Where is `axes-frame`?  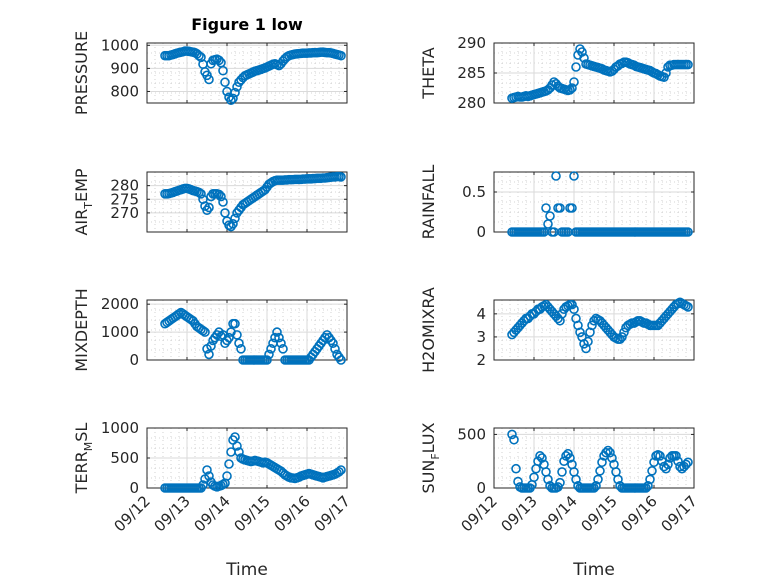 axes-frame is located at coordinates (247, 73).